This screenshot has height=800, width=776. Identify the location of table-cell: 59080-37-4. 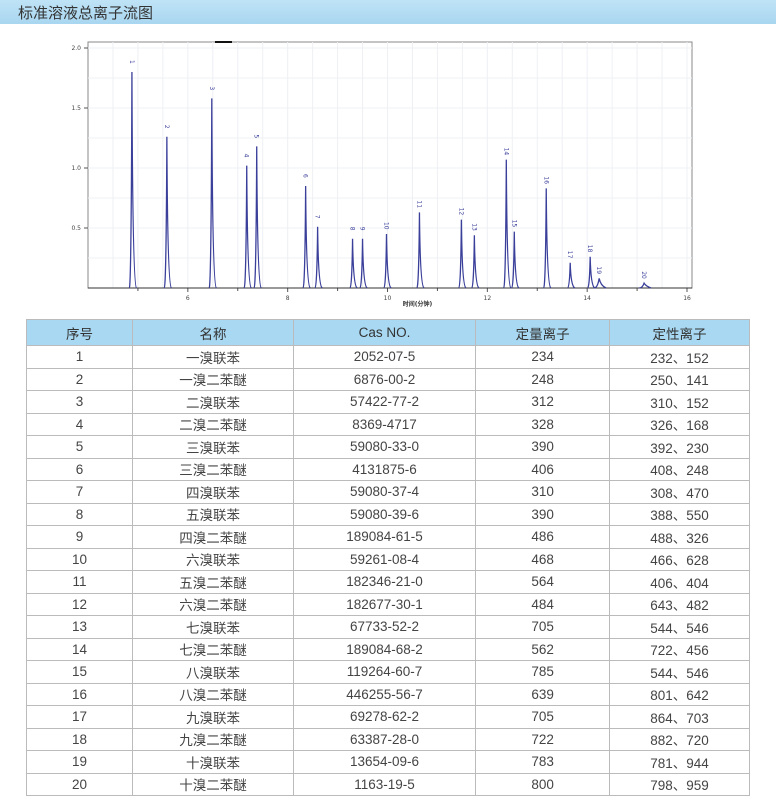
(384, 492).